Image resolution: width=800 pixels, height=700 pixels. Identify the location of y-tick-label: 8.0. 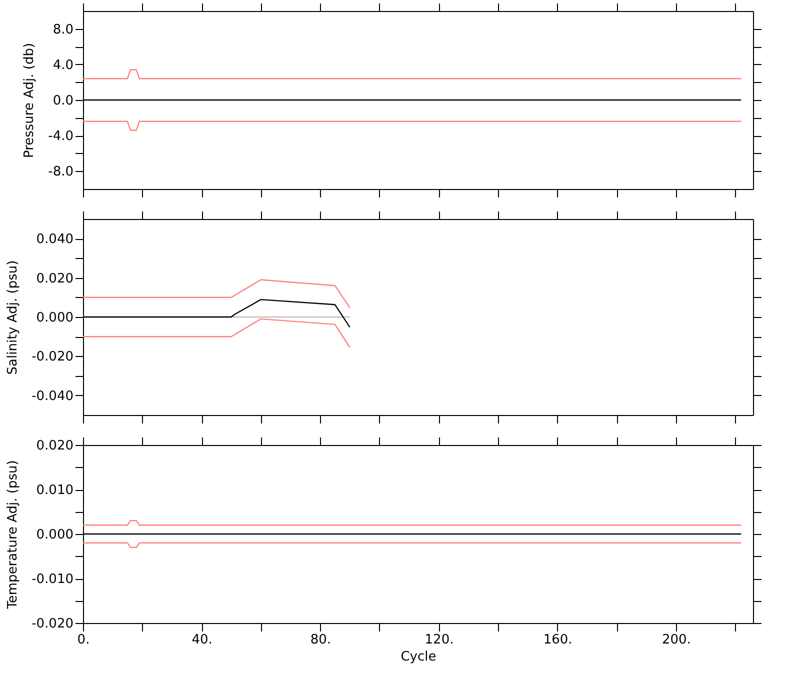
(63, 30).